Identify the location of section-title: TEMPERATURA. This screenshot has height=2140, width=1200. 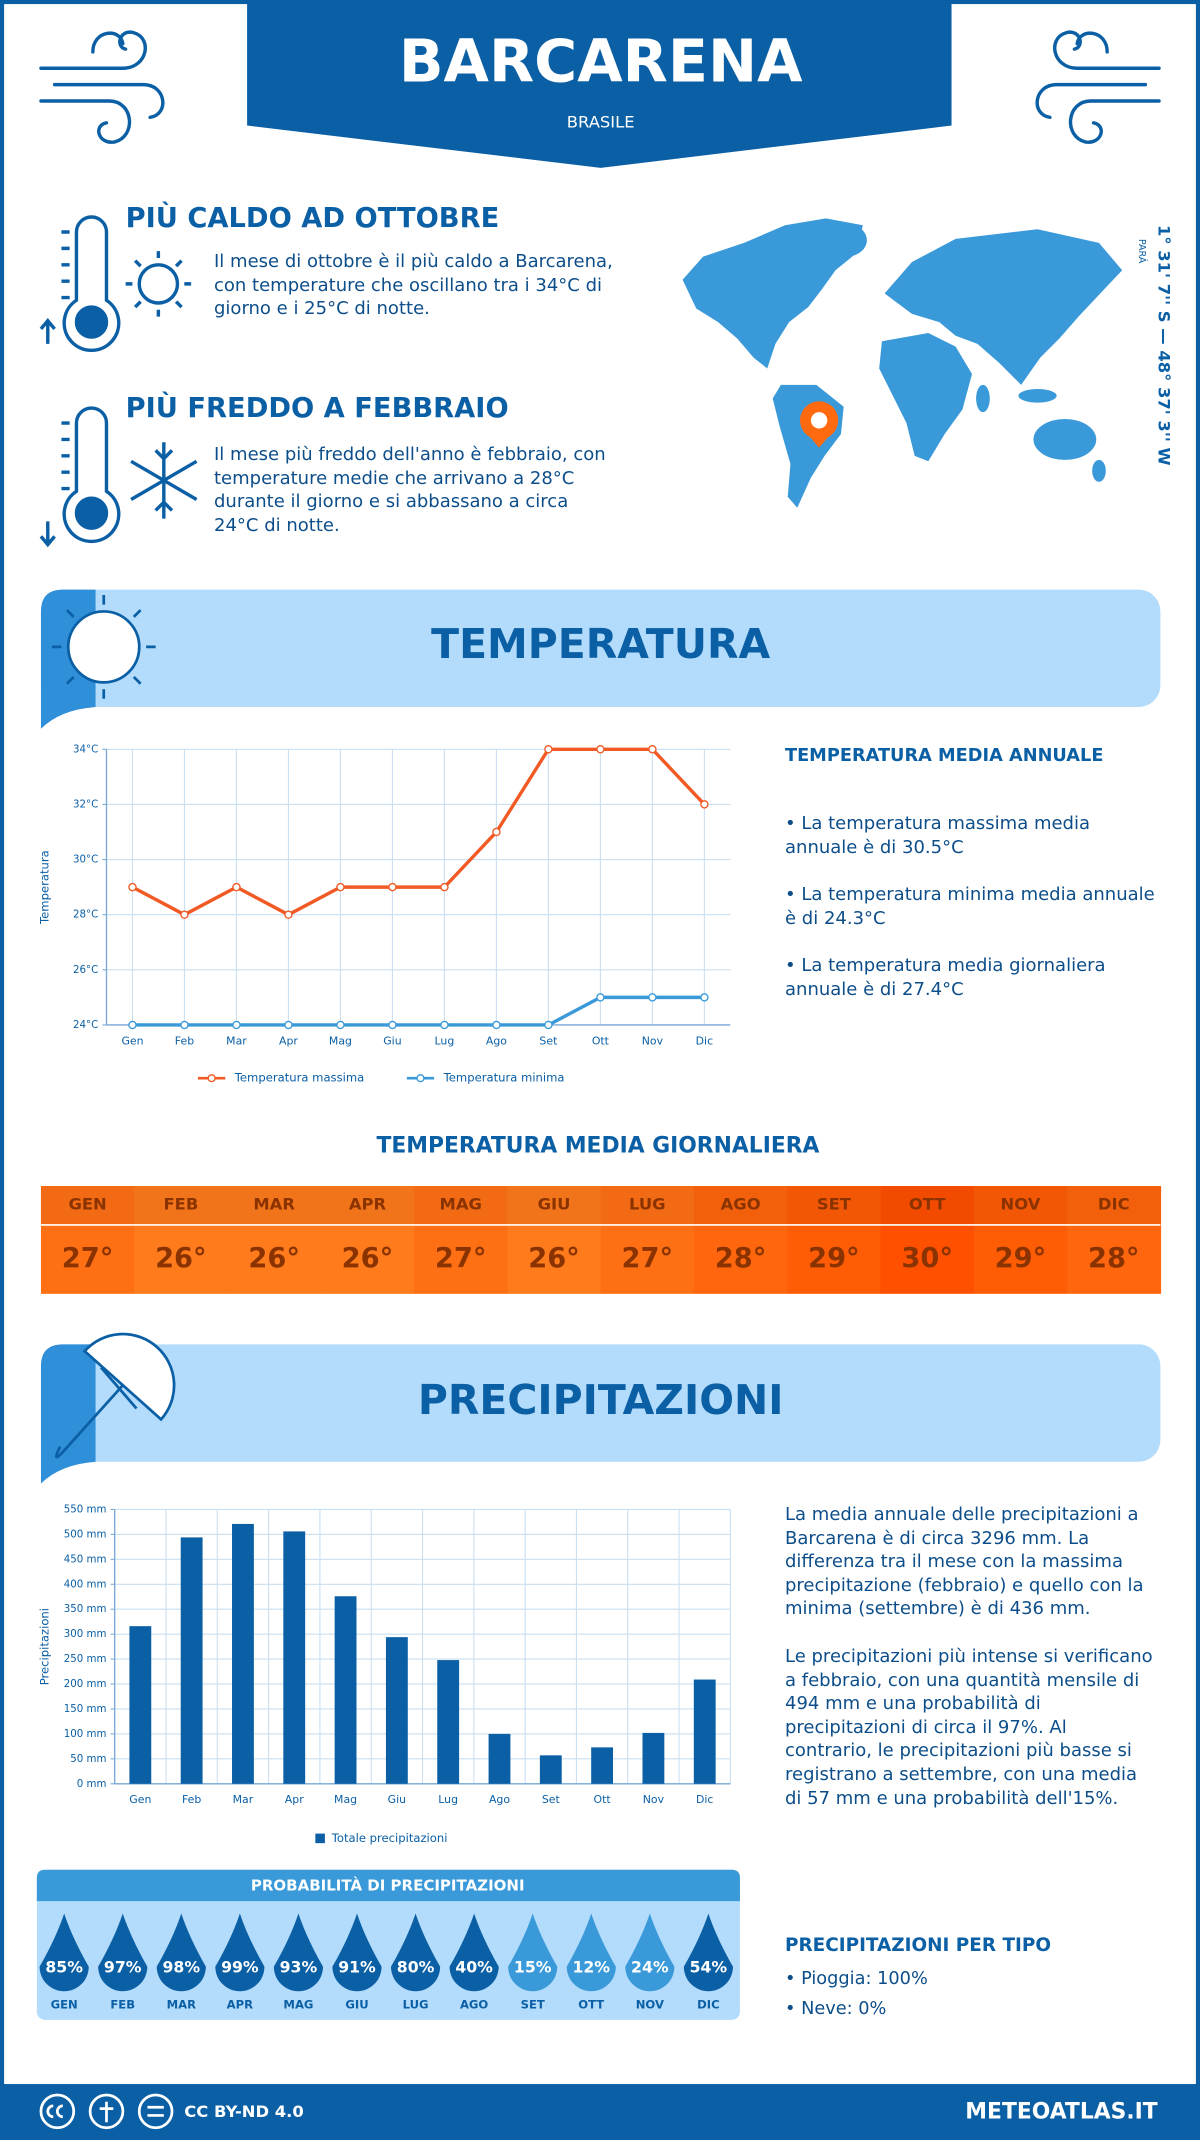
(600, 644).